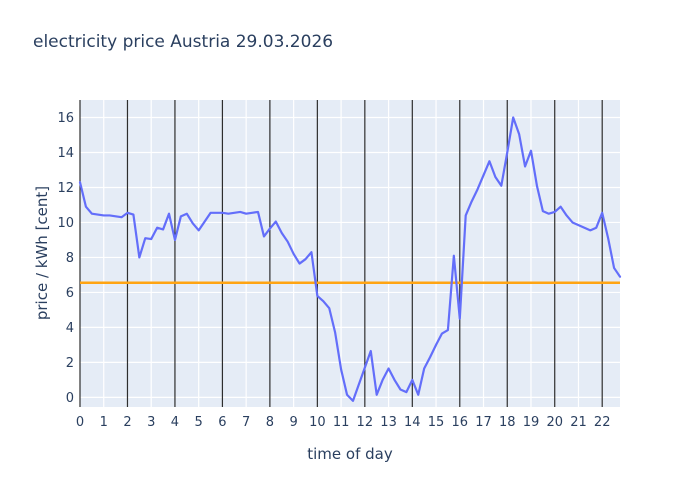 The height and width of the screenshot is (500, 700). I want to click on y-tick-label: 16, so click(65, 118).